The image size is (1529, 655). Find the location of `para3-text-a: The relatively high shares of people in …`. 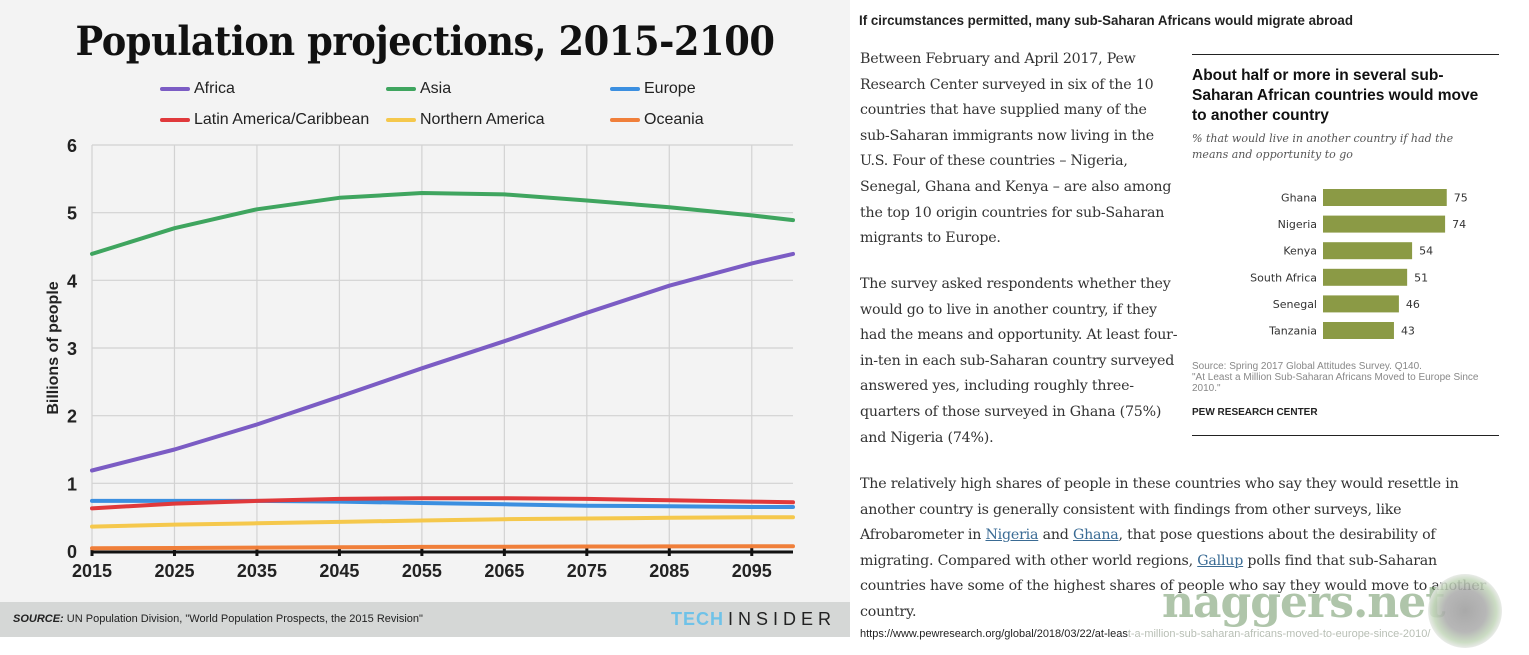

para3-text-a: The relatively high shares of people in … is located at coordinates (1159, 510).